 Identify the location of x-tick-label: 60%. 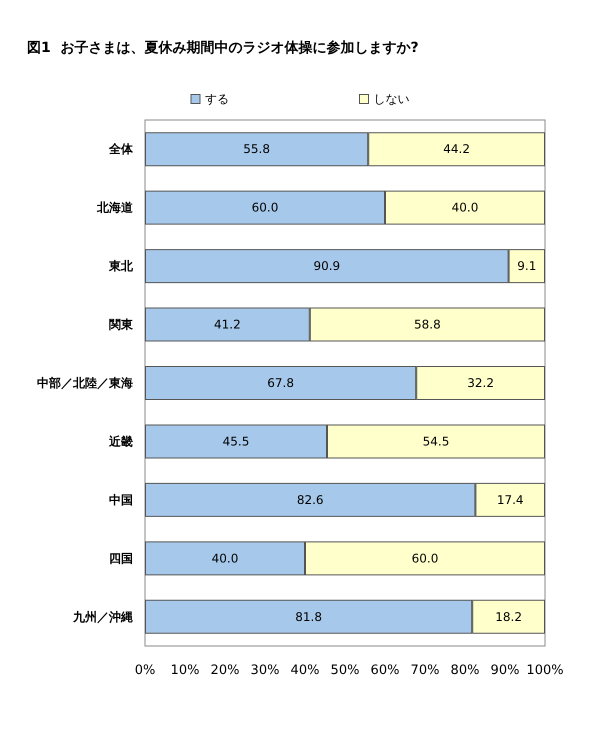
(385, 670).